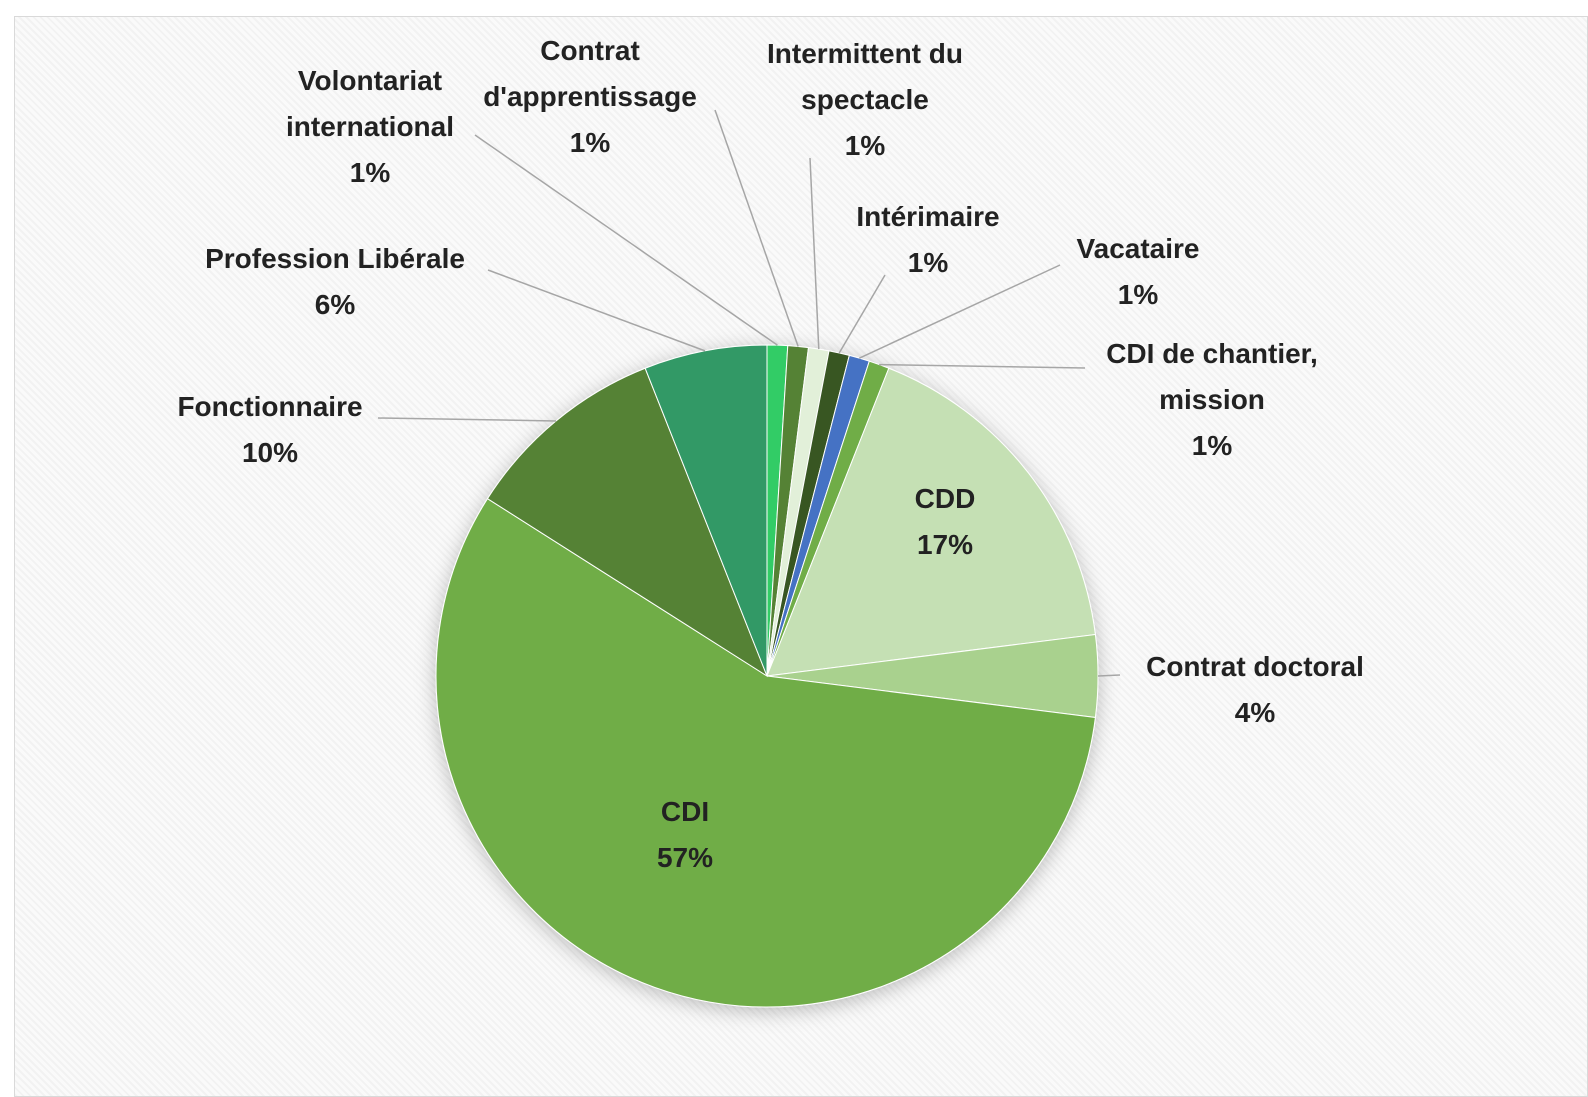 The image size is (1588, 1097). Describe the element at coordinates (685, 857) in the screenshot. I see `value-label: 57%` at that location.